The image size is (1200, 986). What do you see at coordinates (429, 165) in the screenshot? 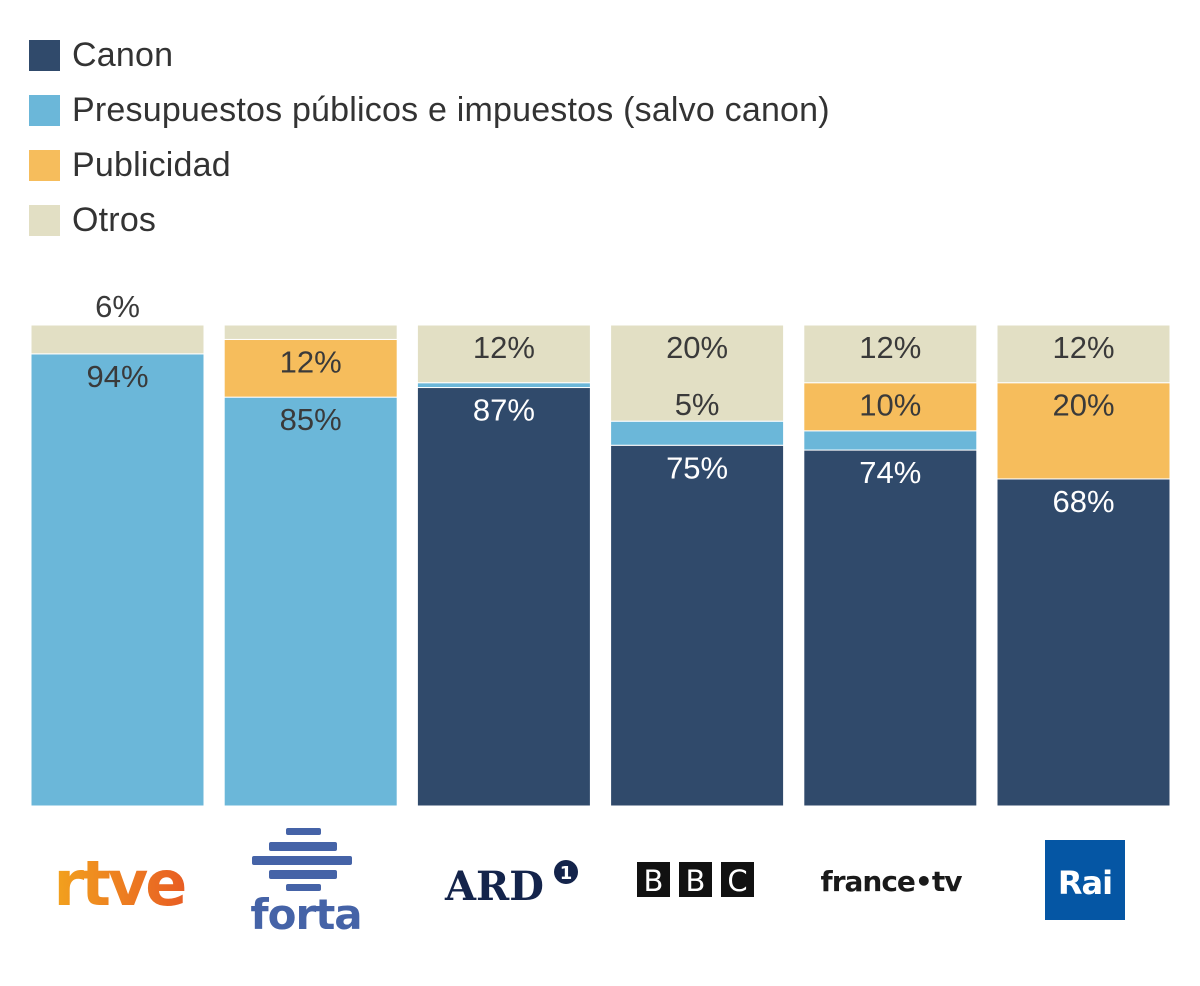
I see `legend-item-publicidad: Publicidad` at bounding box center [429, 165].